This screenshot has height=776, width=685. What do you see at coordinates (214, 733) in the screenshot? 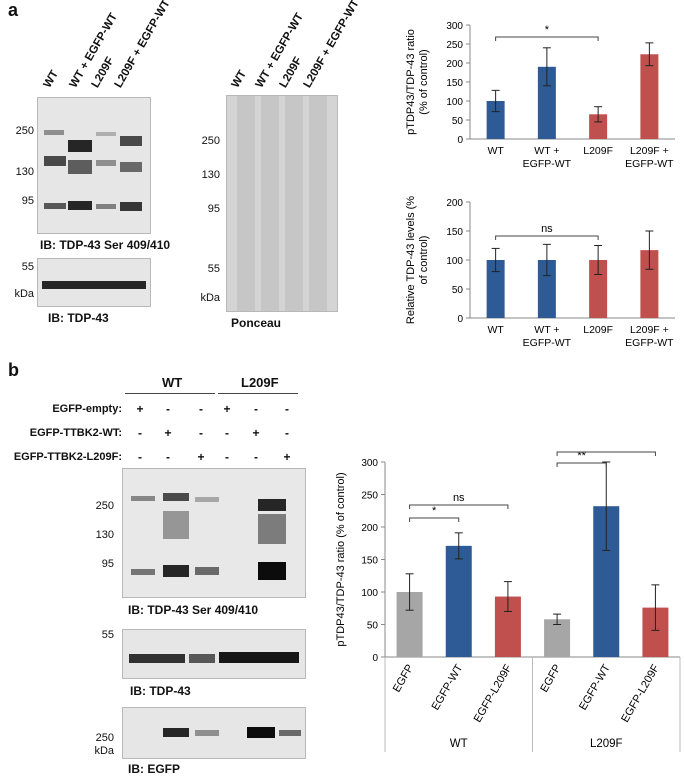
I see `western-blot-egfp` at bounding box center [214, 733].